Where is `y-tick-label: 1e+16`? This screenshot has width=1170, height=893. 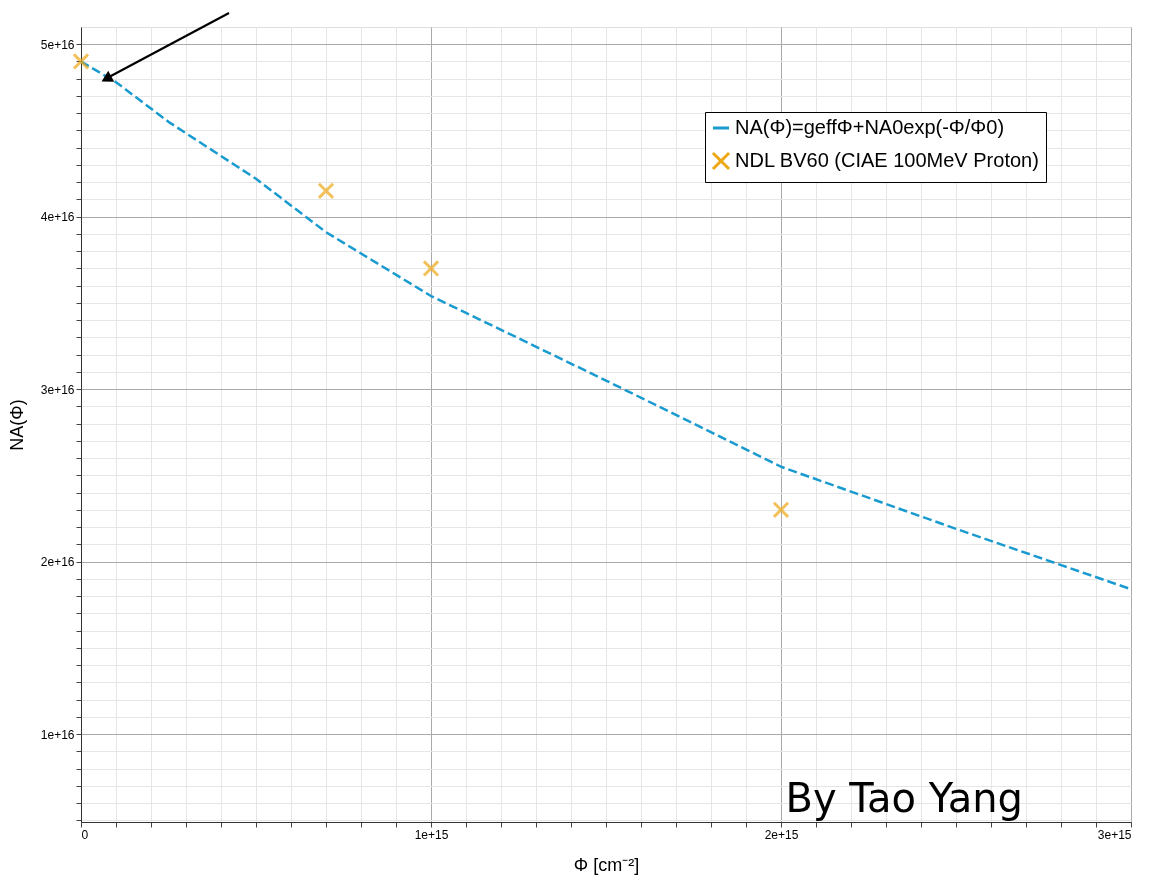
y-tick-label: 1e+16 is located at coordinates (57, 734).